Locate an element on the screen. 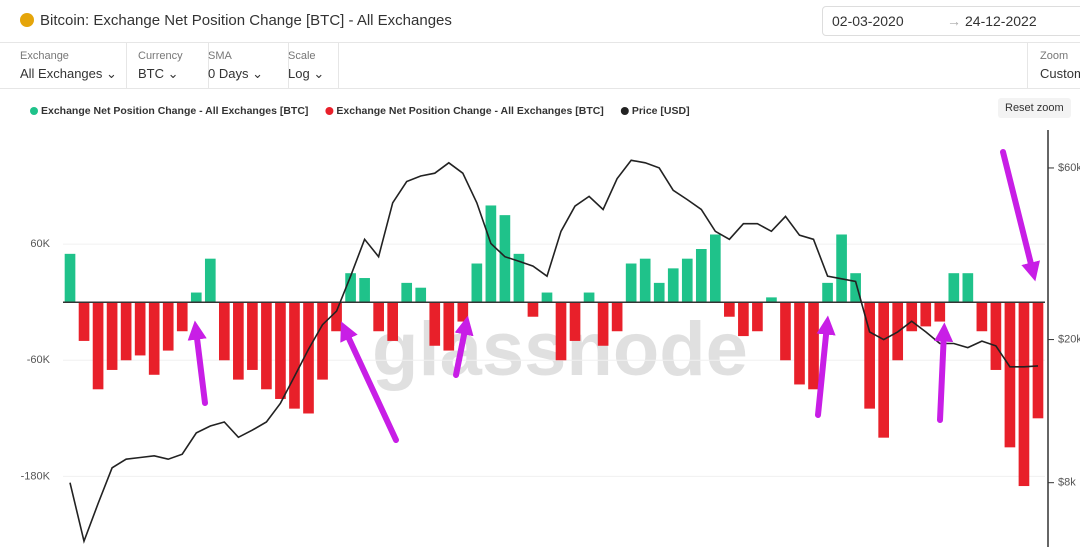  date-arrow: → is located at coordinates (954, 21).